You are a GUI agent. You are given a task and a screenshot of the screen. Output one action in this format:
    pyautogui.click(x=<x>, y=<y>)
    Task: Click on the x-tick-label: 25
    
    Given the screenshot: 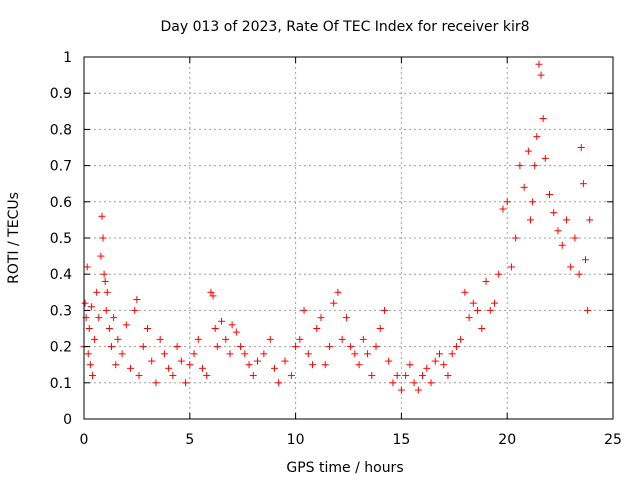 What is the action you would take?
    pyautogui.click(x=613, y=440)
    